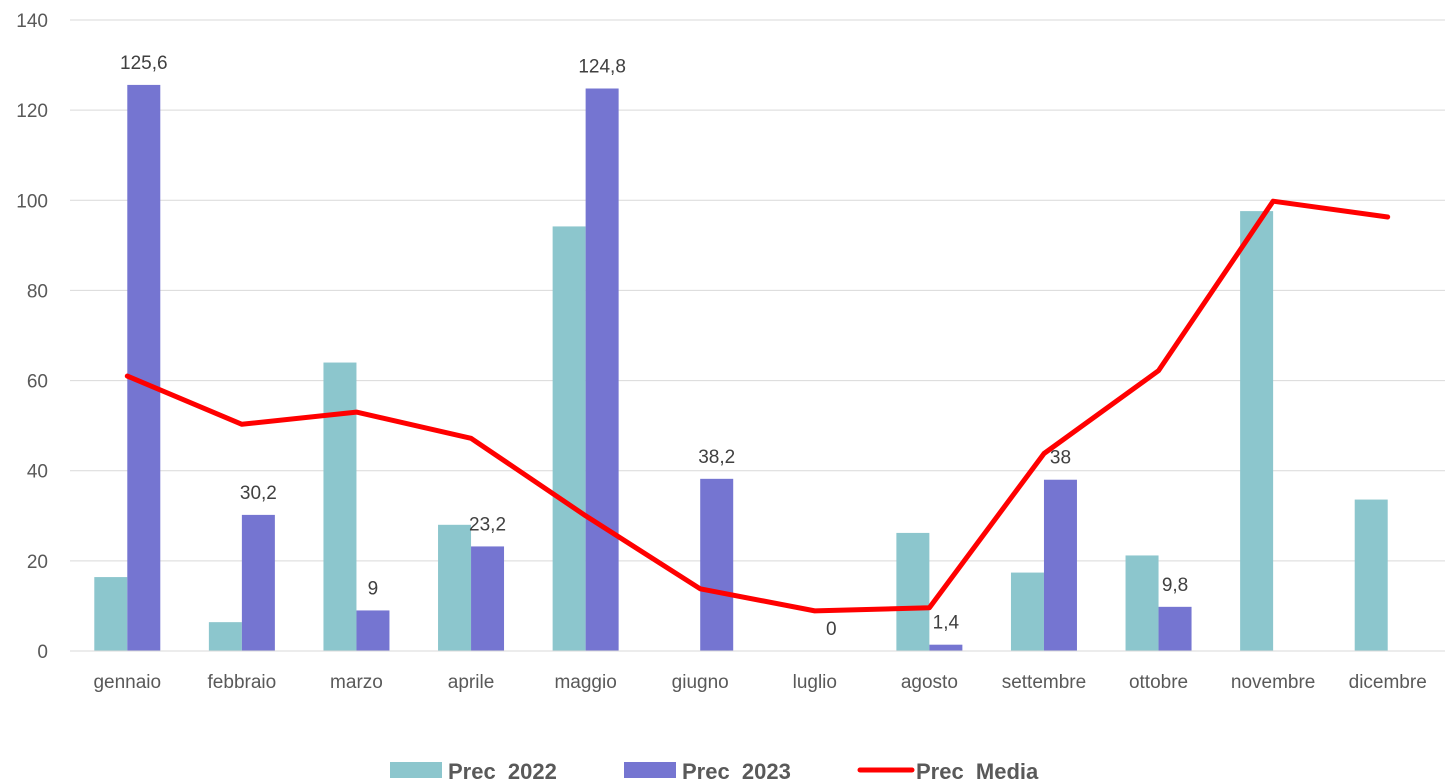 Image resolution: width=1451 pixels, height=782 pixels. What do you see at coordinates (32, 337) in the screenshot?
I see `y-axis-ticks: 0 20 40 60 80 100 120 140` at bounding box center [32, 337].